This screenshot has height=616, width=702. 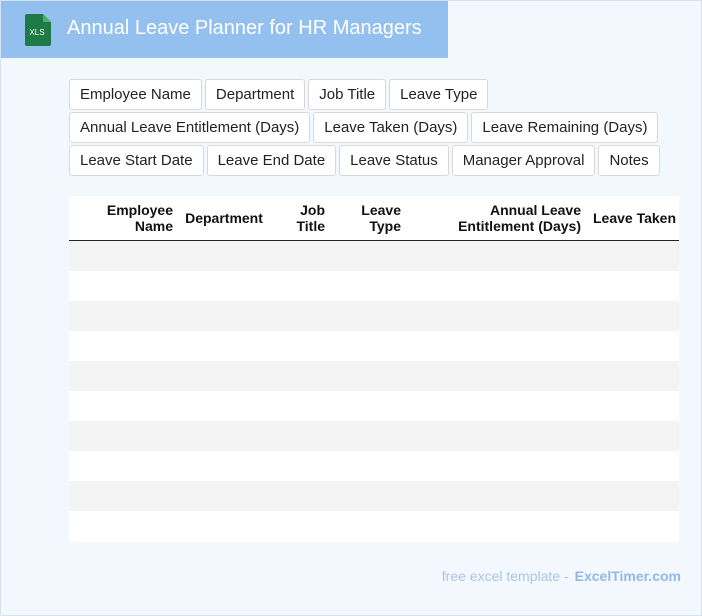 What do you see at coordinates (497, 218) in the screenshot?
I see `column-header: Annual Leave Entitlement (Days)` at bounding box center [497, 218].